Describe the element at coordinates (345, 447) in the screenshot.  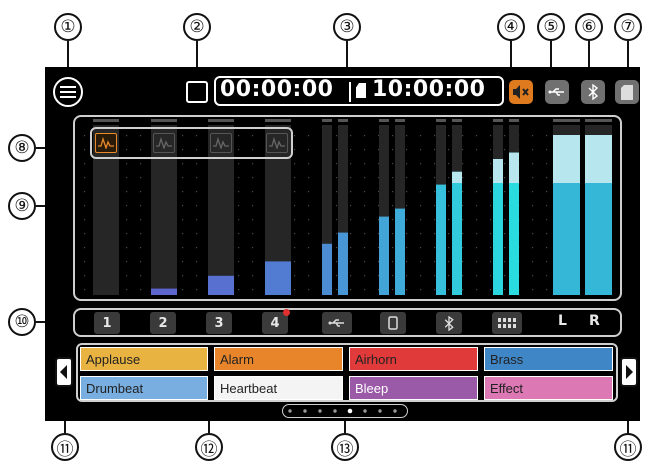
I see `callout-13: ⑬` at that location.